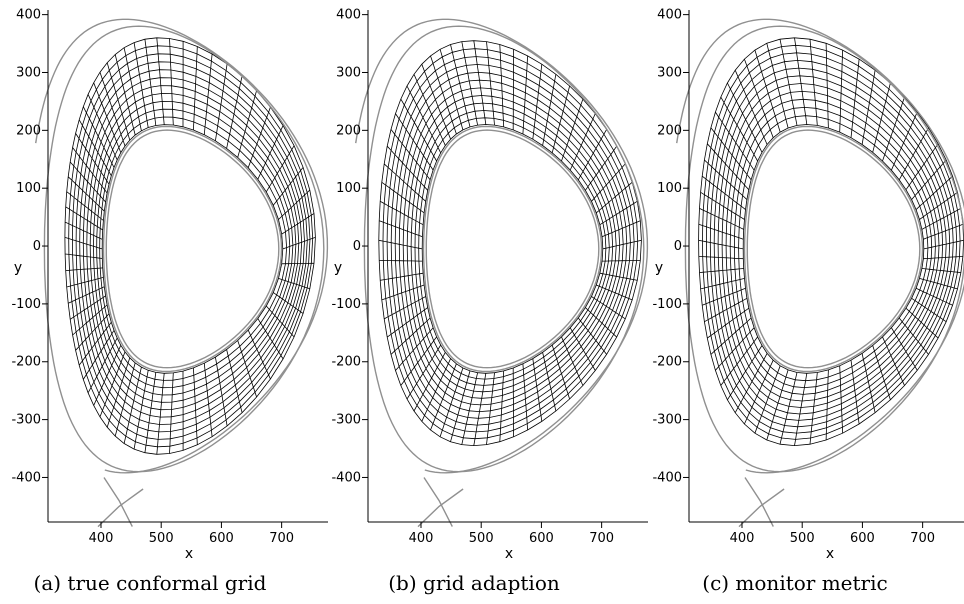  I want to click on divertor-leg, so click(761, 508).